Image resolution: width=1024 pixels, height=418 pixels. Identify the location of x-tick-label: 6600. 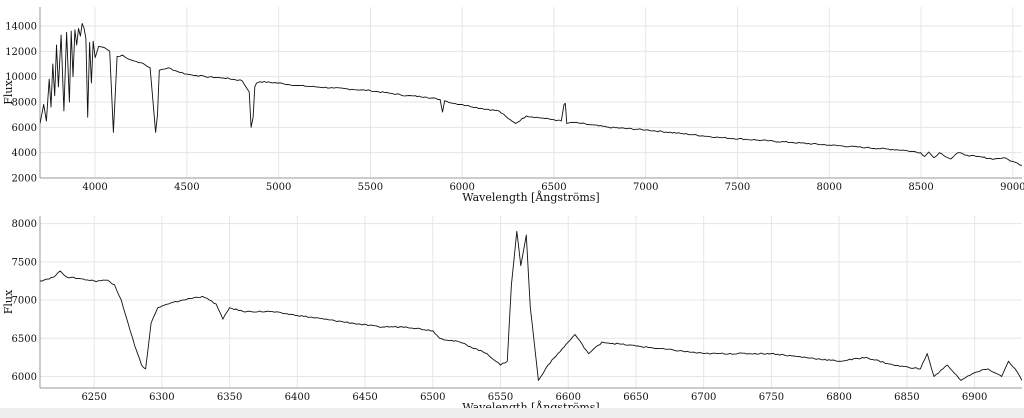
(568, 397).